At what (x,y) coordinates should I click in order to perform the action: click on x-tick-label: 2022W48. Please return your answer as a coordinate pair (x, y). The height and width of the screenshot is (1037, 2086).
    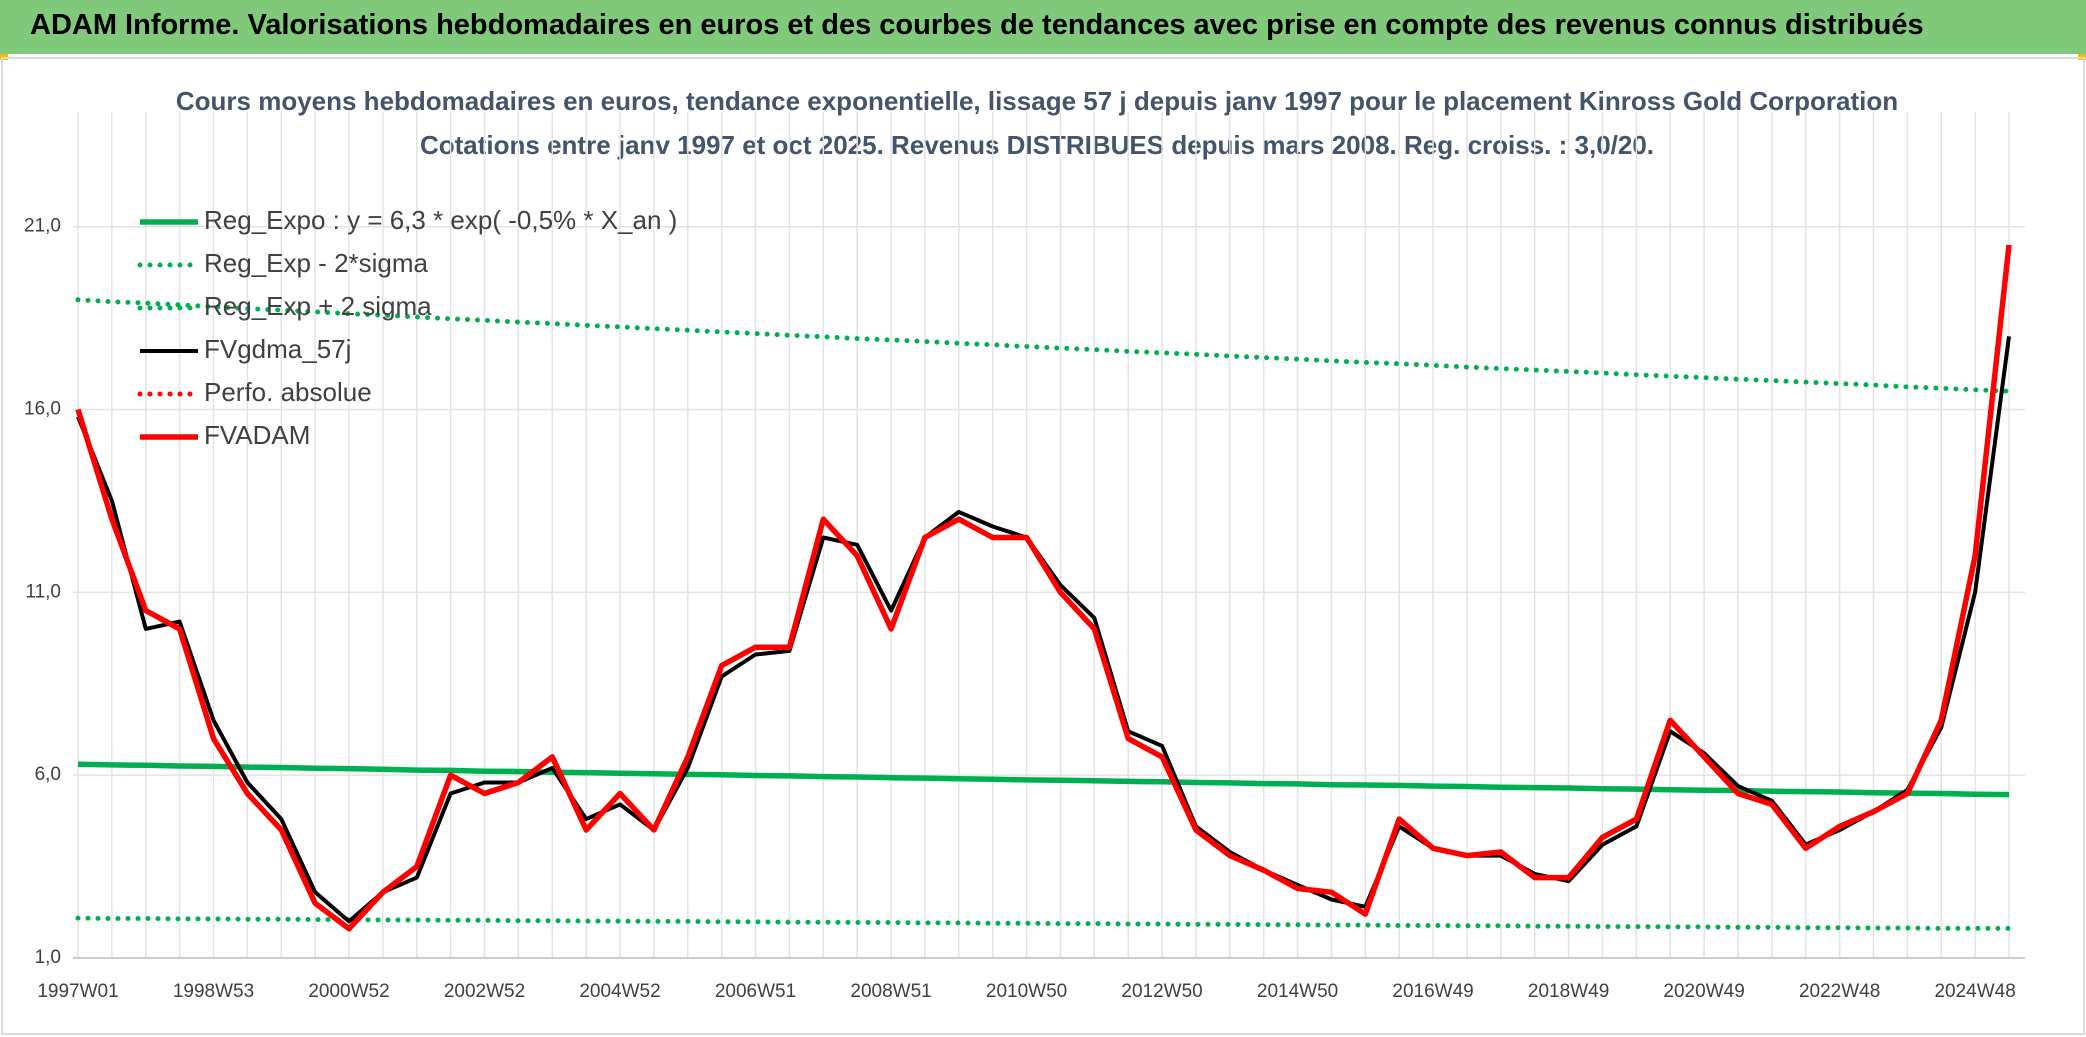
    Looking at the image, I should click on (1839, 991).